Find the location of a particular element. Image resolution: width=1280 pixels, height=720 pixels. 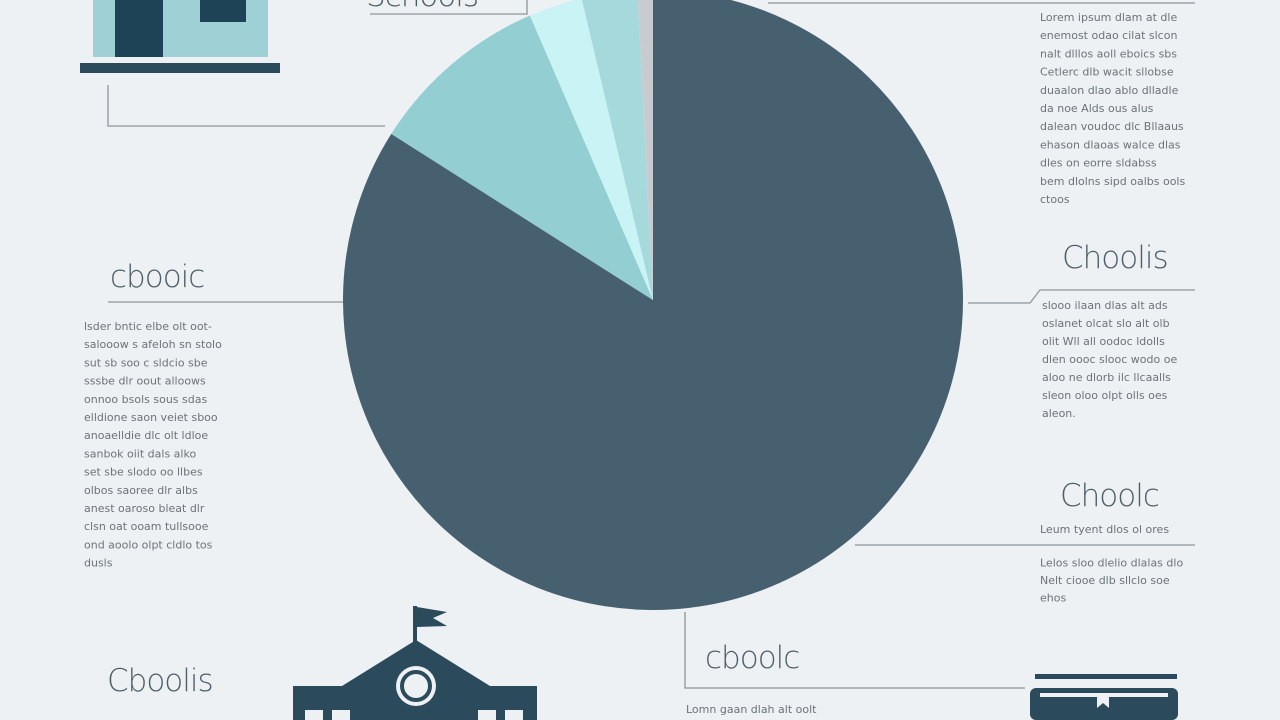

annotation-title: Choolis is located at coordinates (1115, 258).